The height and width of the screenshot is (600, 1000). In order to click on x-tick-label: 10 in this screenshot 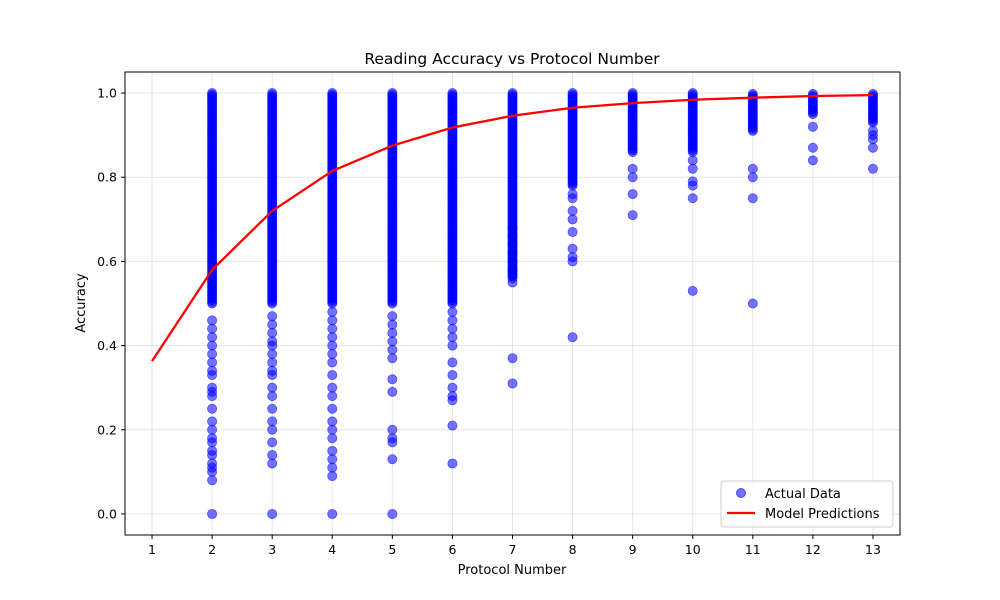, I will do `click(693, 549)`.